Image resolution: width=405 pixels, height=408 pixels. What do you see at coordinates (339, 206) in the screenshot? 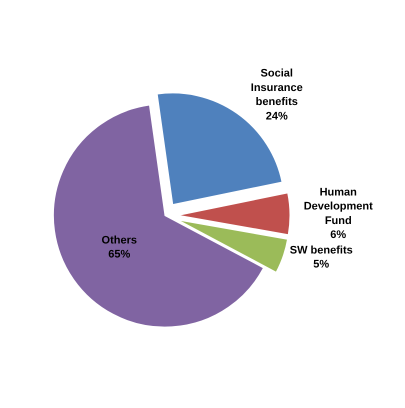
I see `slice-label: Human Development Fund` at bounding box center [339, 206].